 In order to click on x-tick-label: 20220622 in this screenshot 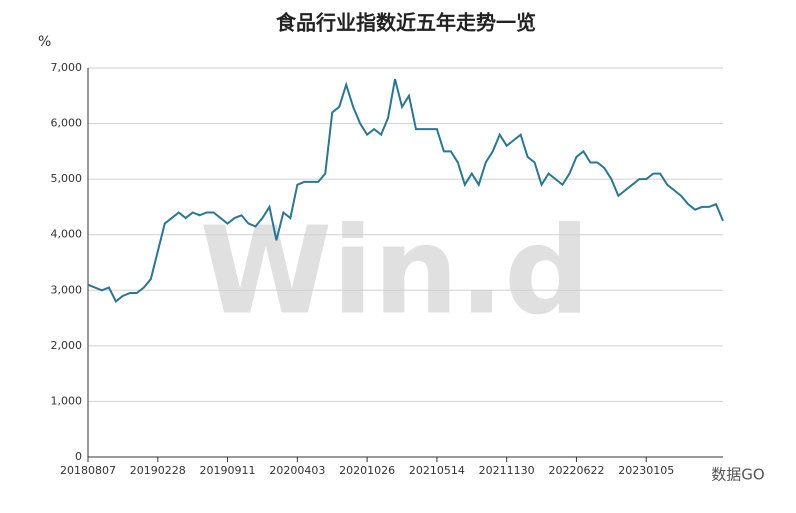, I will do `click(576, 470)`.